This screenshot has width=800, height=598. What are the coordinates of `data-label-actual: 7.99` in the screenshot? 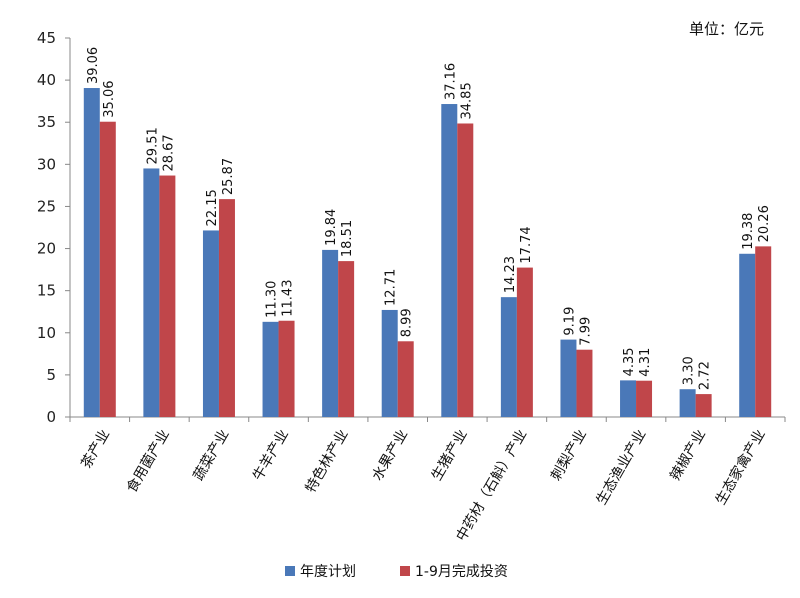 It's located at (585, 331).